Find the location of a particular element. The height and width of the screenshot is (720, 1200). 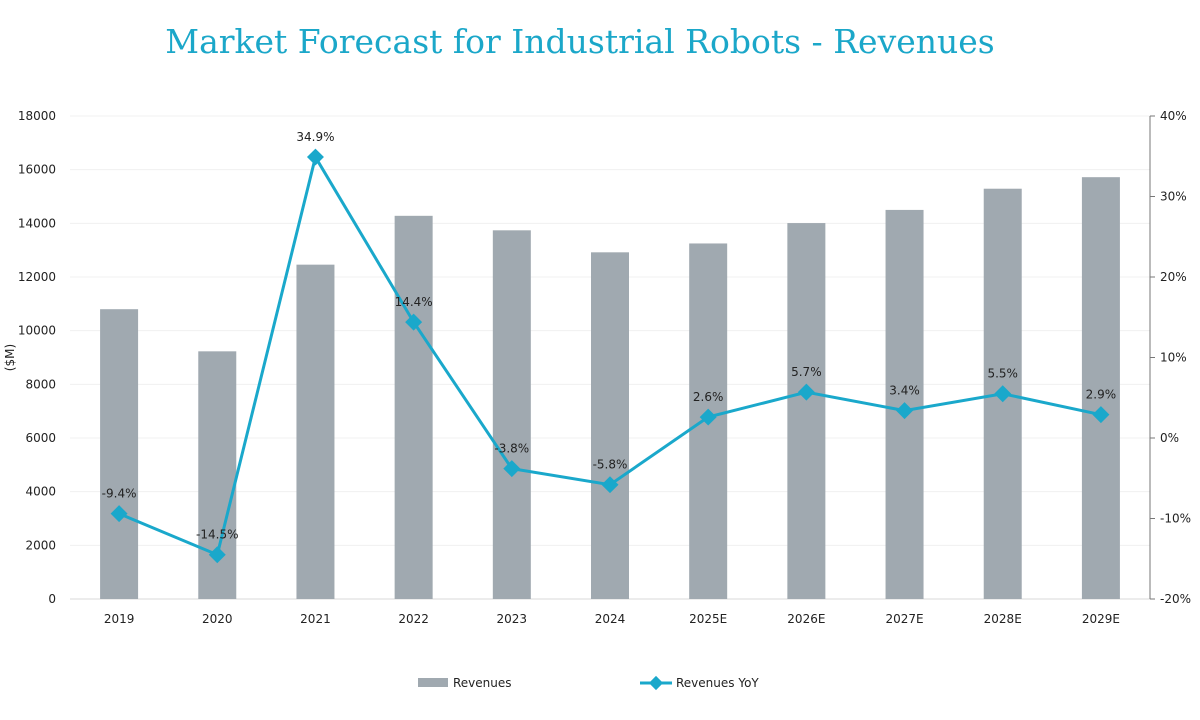

data-label: 34.9% is located at coordinates (315, 137).